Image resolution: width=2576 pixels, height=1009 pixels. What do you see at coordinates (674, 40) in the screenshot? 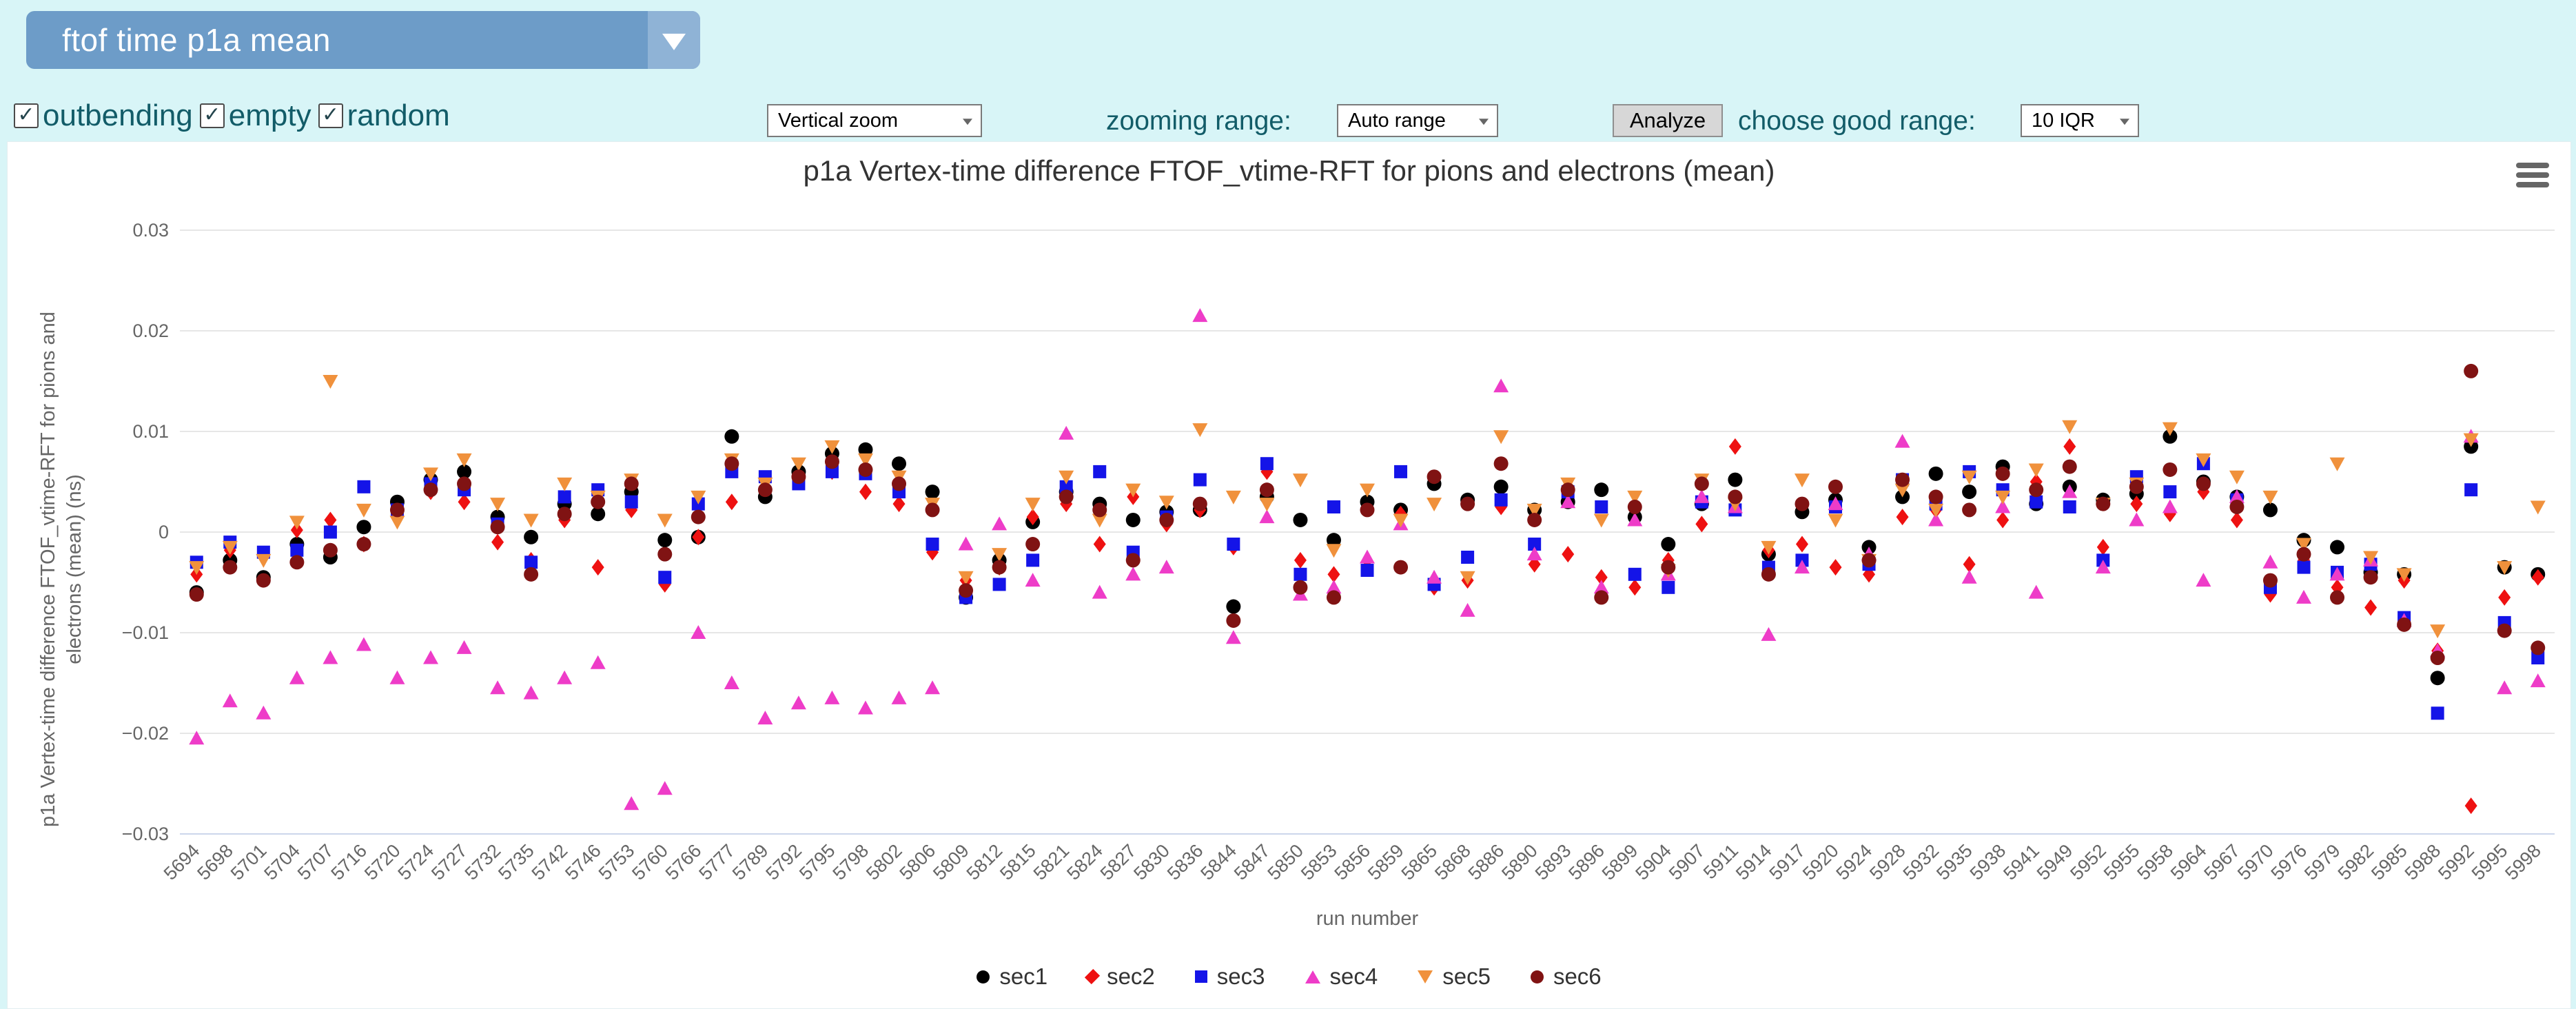
I see `dropdown-open-button` at bounding box center [674, 40].